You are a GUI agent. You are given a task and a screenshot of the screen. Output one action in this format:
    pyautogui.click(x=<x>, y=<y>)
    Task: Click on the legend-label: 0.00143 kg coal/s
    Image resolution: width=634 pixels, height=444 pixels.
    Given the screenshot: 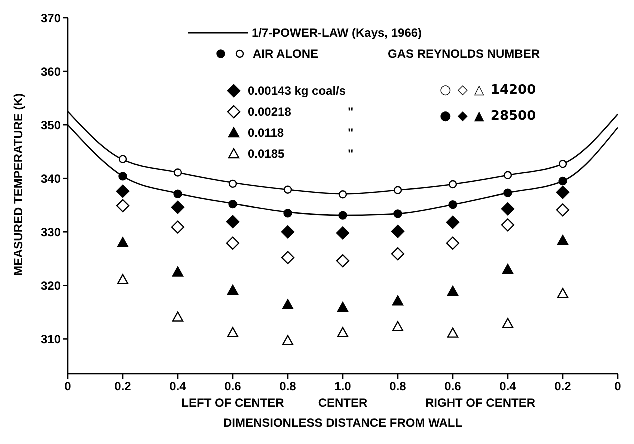 What is the action you would take?
    pyautogui.click(x=297, y=91)
    